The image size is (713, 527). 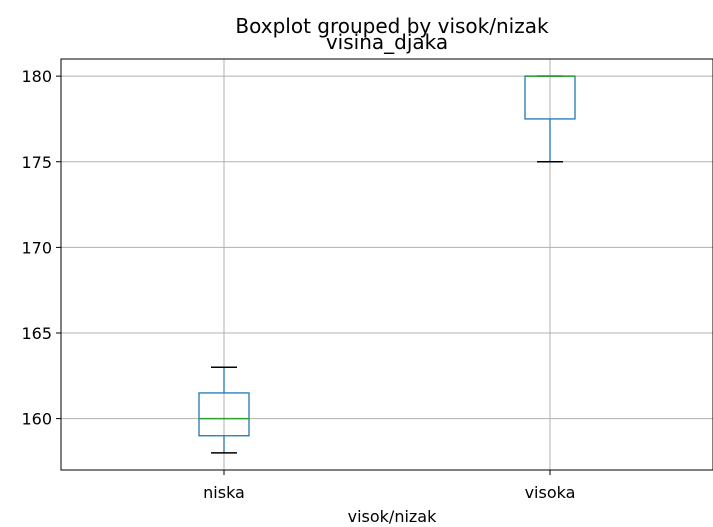 What do you see at coordinates (36, 419) in the screenshot?
I see `y-tick-label: 160` at bounding box center [36, 419].